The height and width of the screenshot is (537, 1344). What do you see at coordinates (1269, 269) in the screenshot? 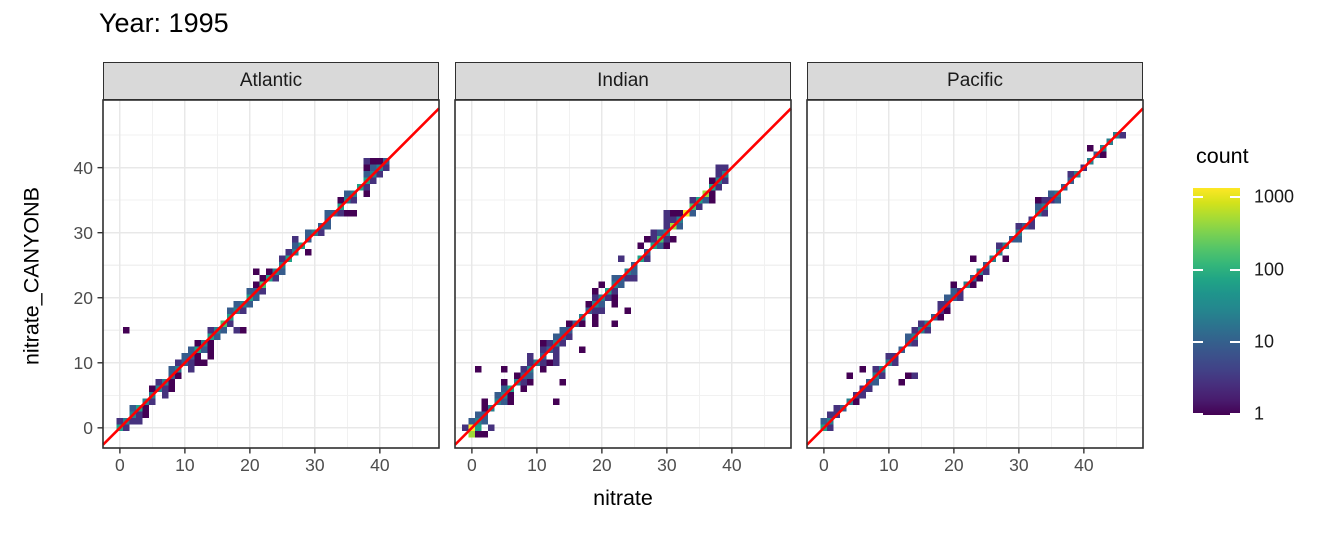
I see `colorbar-label-100: 100` at bounding box center [1269, 269].